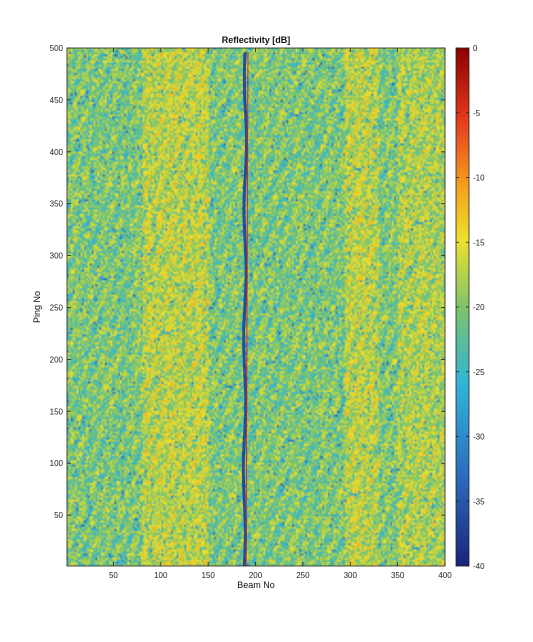 This screenshot has width=533, height=642. I want to click on colorbar-tick-label: 0, so click(475, 48).